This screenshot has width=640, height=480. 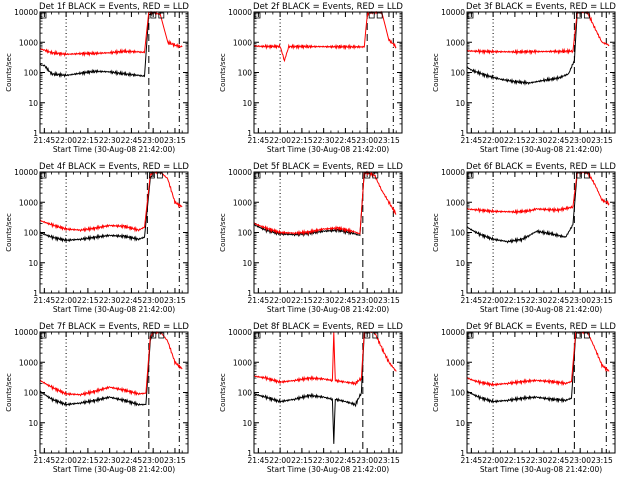 What do you see at coordinates (249, 293) in the screenshot?
I see `y-tick-label: 1` at bounding box center [249, 293].